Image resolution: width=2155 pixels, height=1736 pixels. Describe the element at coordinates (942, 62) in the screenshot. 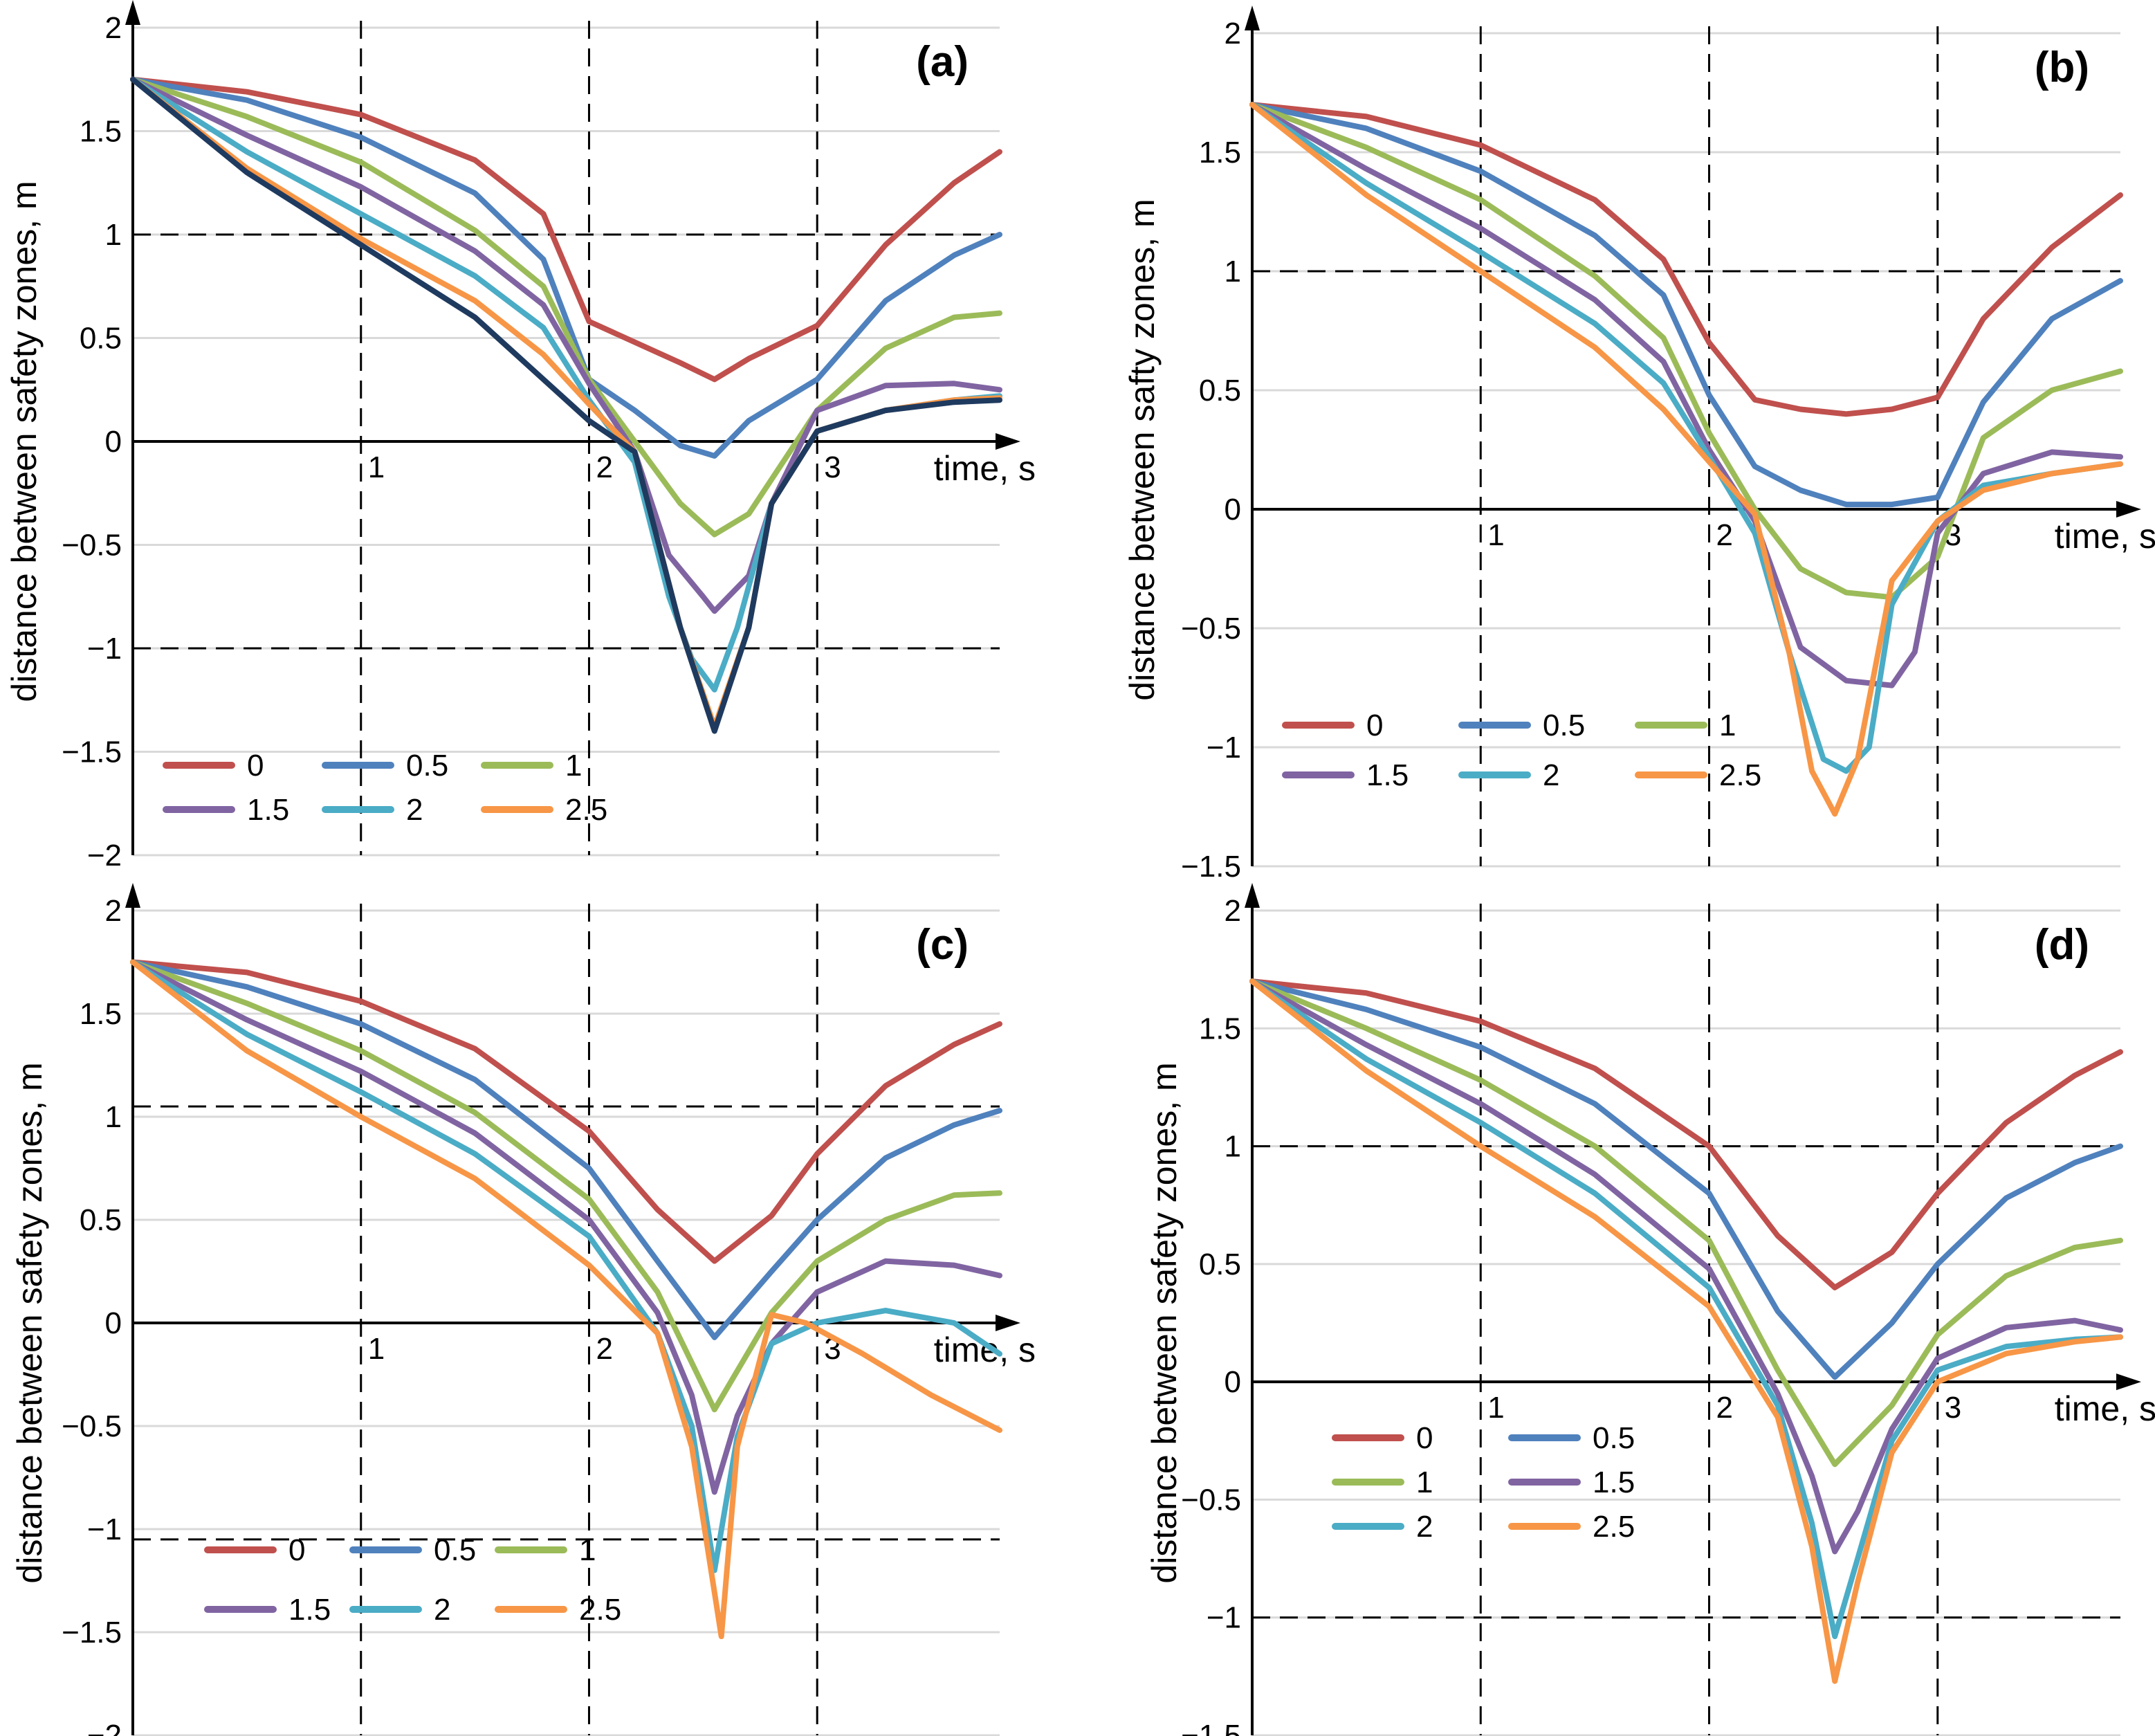

I see `panel-label: (a)` at that location.